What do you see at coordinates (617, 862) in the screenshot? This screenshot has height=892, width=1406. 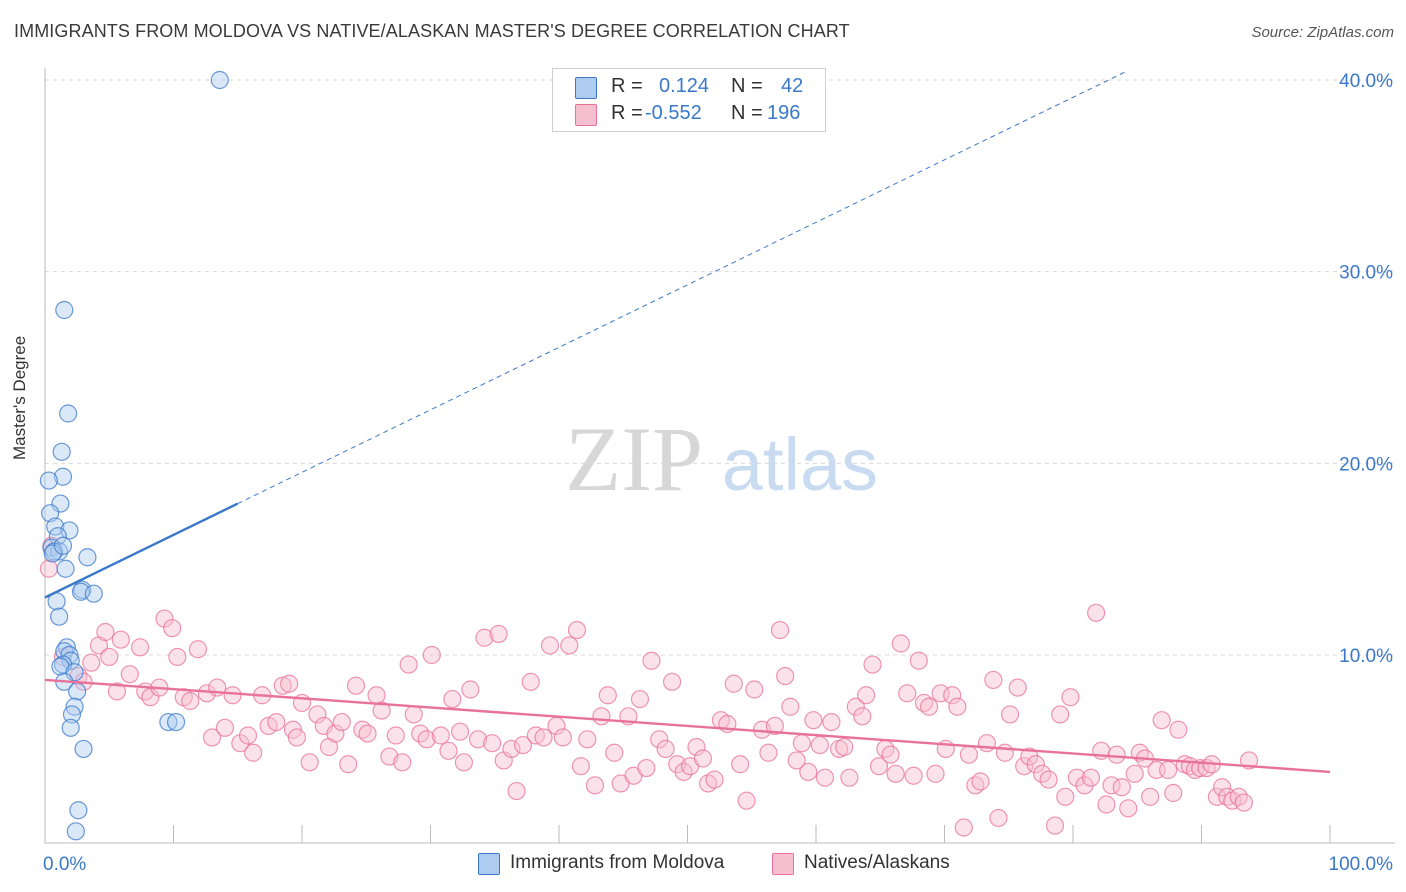 I see `bottom-legend-label-moldova: Immigrants from Moldova` at bounding box center [617, 862].